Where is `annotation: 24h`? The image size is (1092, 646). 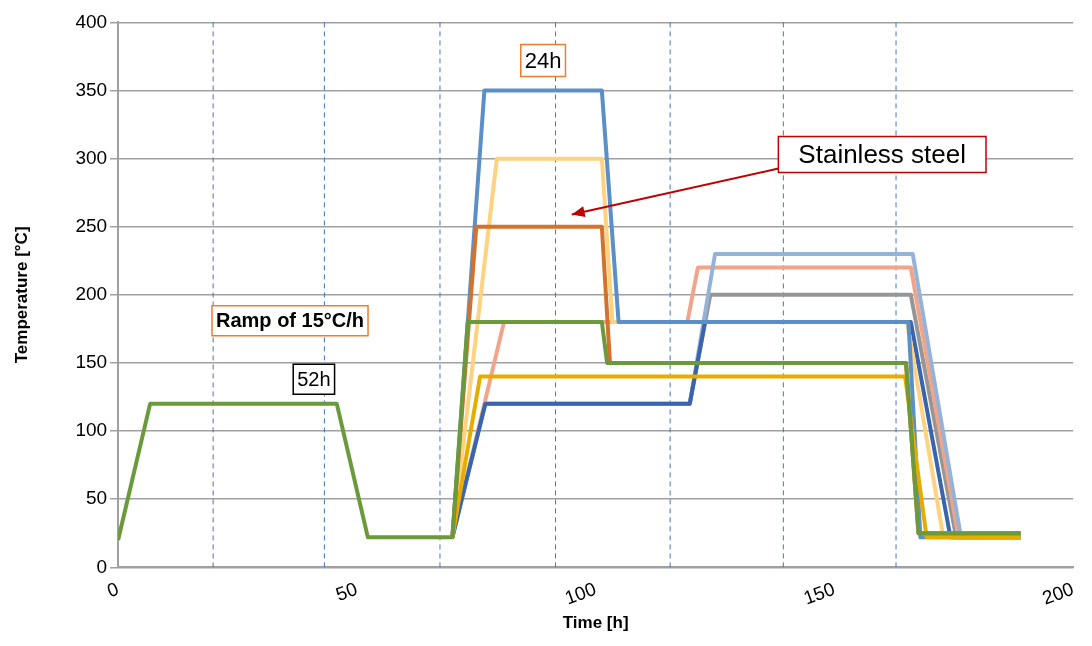
annotation: 24h is located at coordinates (543, 60).